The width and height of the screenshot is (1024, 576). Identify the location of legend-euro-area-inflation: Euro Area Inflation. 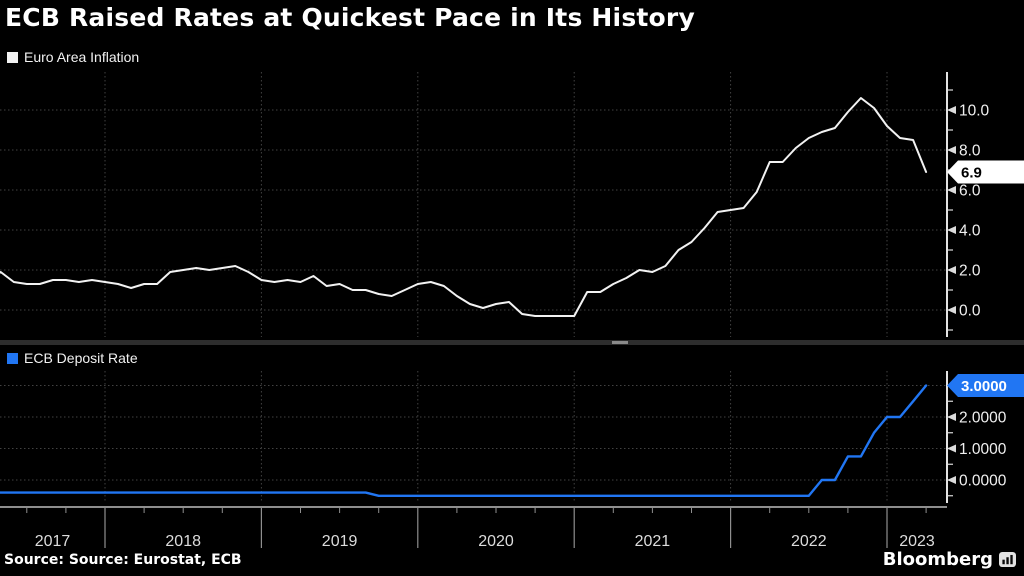
(73, 57).